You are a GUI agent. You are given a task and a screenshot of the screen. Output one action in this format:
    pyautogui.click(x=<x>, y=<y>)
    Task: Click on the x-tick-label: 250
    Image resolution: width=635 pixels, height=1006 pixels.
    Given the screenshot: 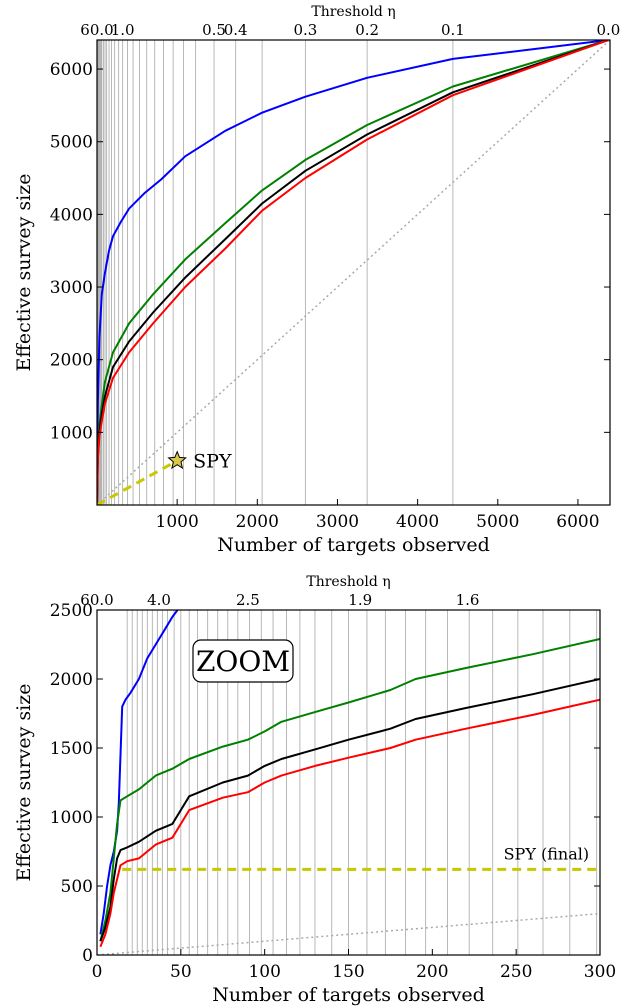 What is the action you would take?
    pyautogui.click(x=516, y=972)
    